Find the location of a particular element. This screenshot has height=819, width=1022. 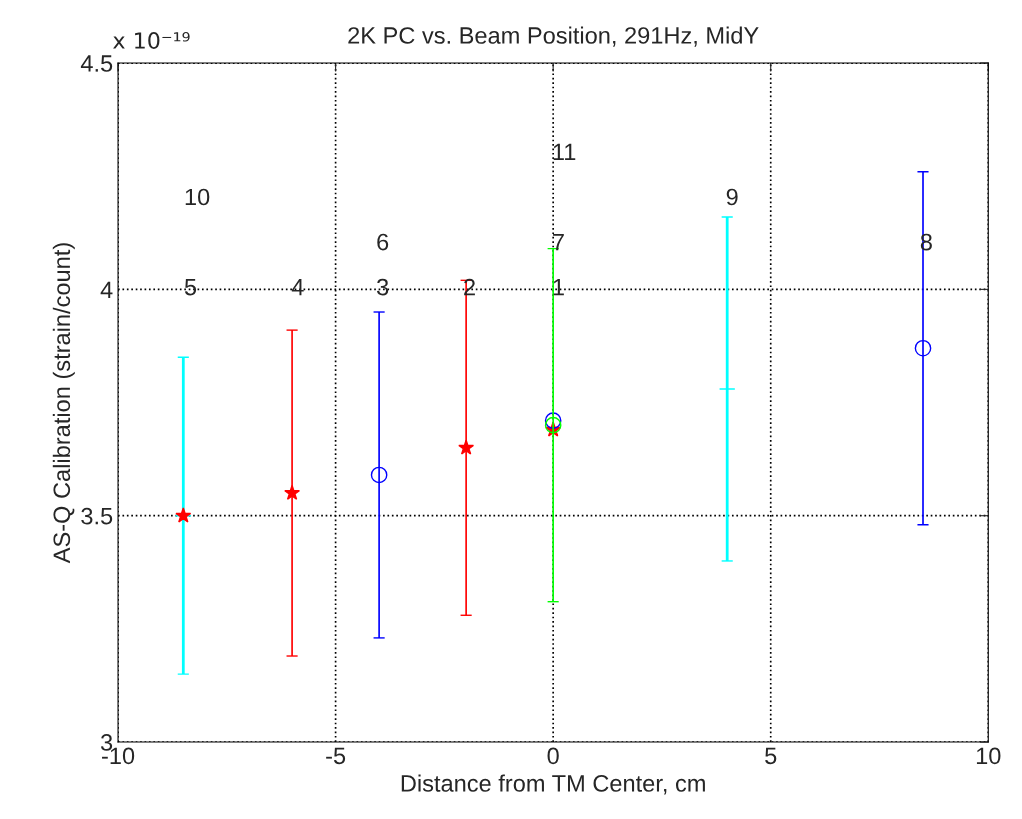

annotation: 6 is located at coordinates (383, 242).